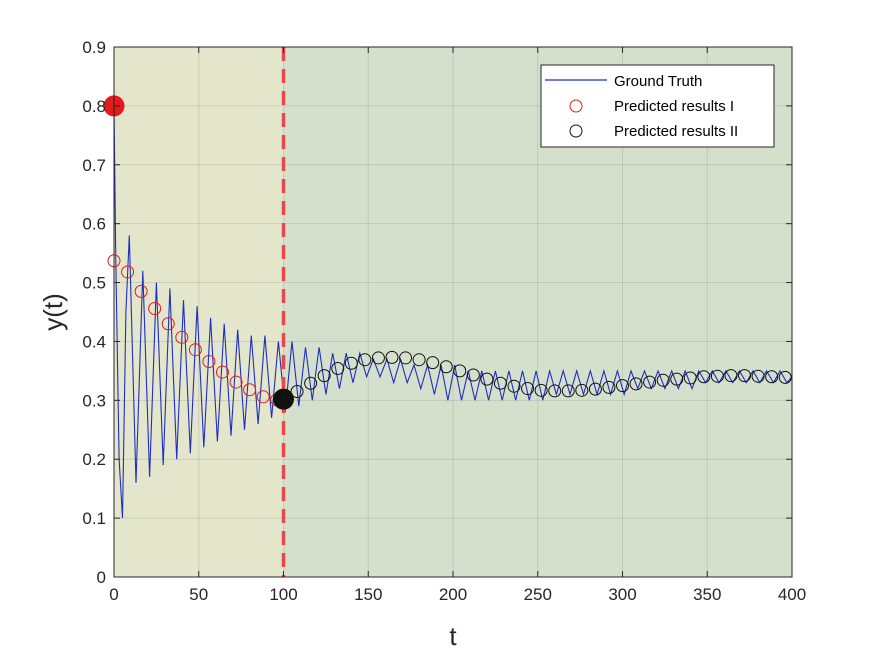 The width and height of the screenshot is (875, 656). I want to click on predicted-1-layer, so click(195, 330).